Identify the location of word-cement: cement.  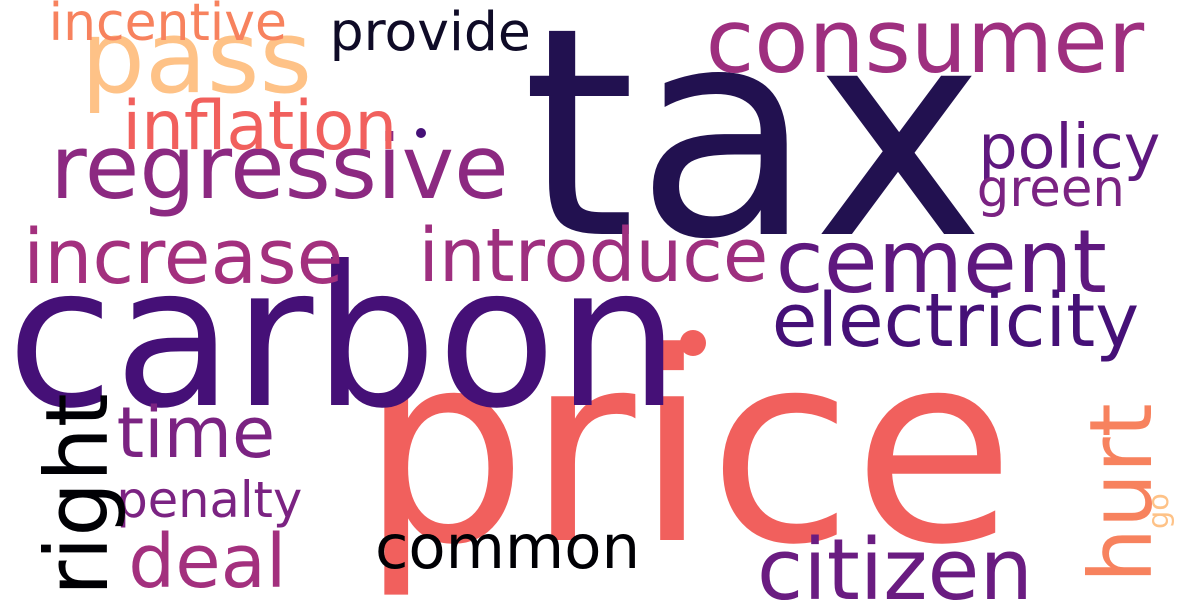
(941, 261).